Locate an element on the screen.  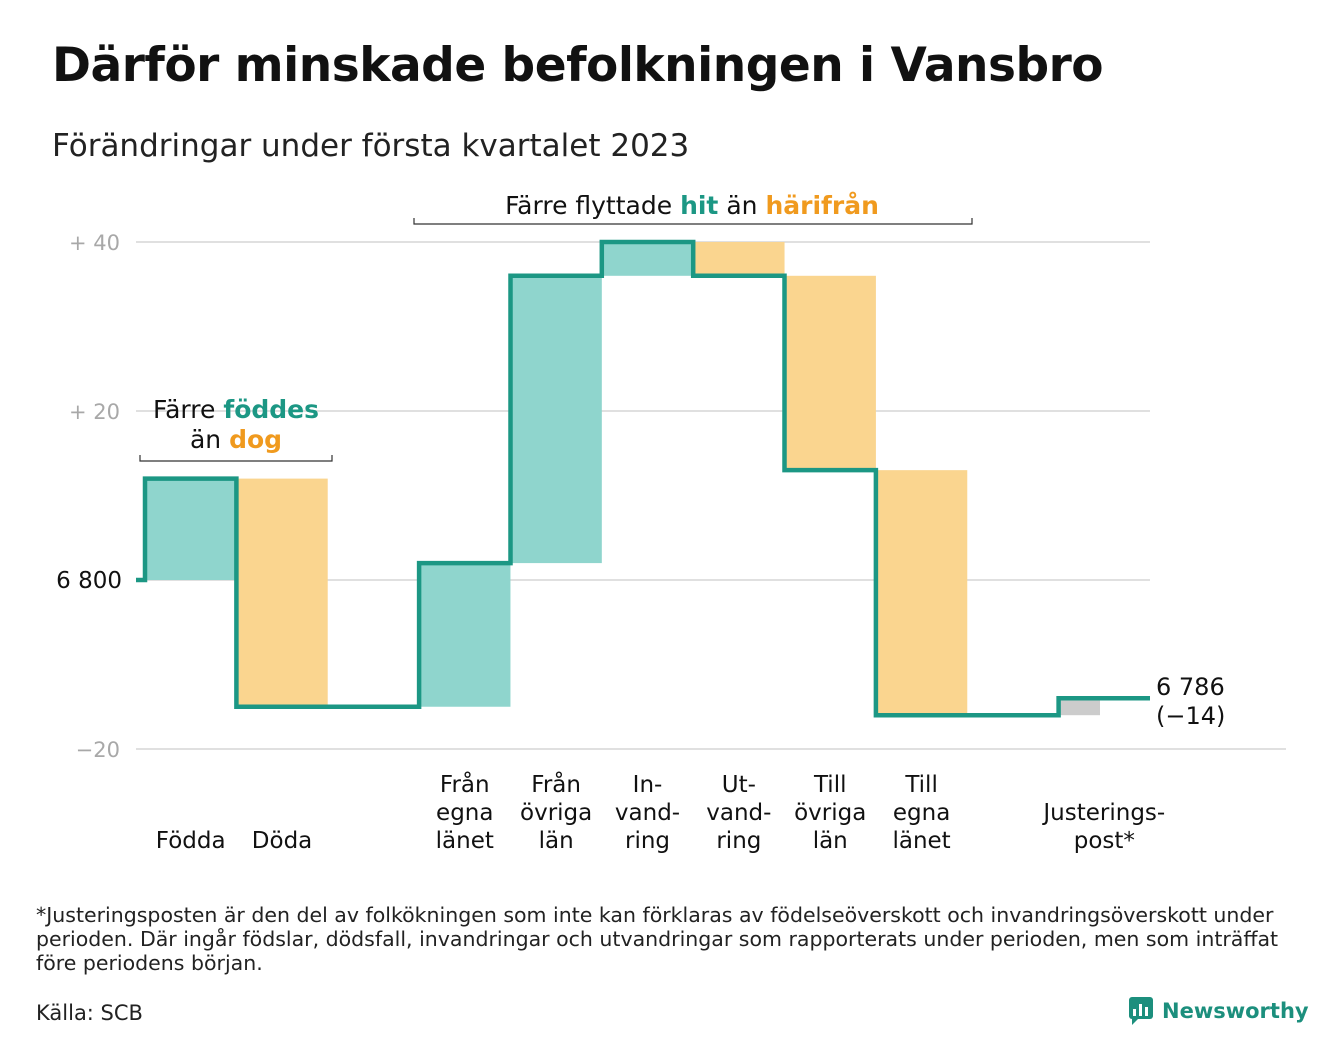
category-label: Födda is located at coordinates (191, 841).